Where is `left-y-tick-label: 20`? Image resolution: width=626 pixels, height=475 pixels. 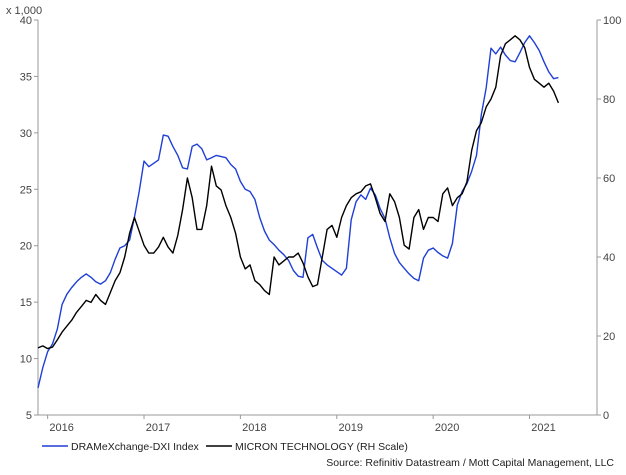 left-y-tick-label: 20 is located at coordinates (26, 247).